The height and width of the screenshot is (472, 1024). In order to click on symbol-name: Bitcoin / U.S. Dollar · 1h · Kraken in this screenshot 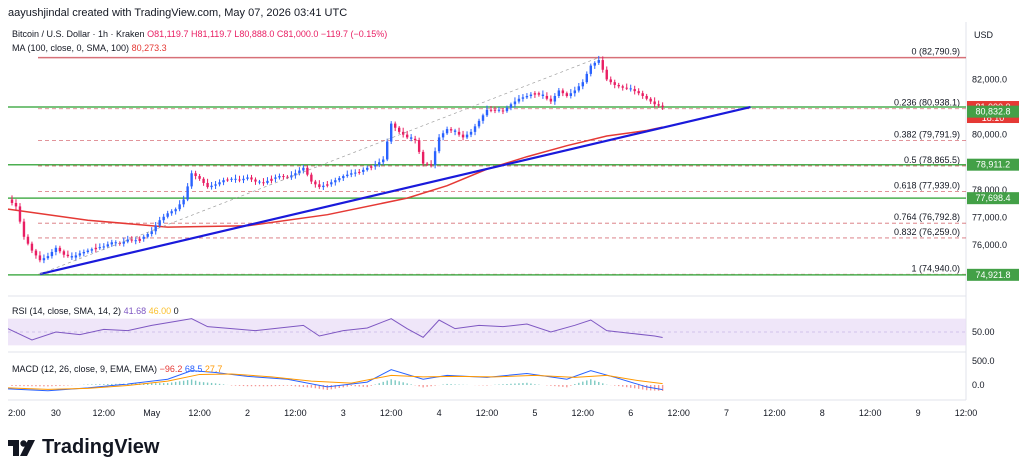, I will do `click(78, 34)`.